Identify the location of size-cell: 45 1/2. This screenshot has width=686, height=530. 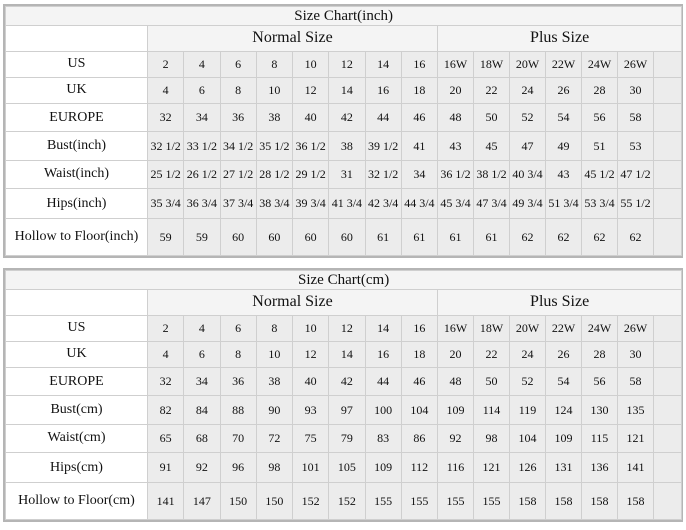
(599, 174).